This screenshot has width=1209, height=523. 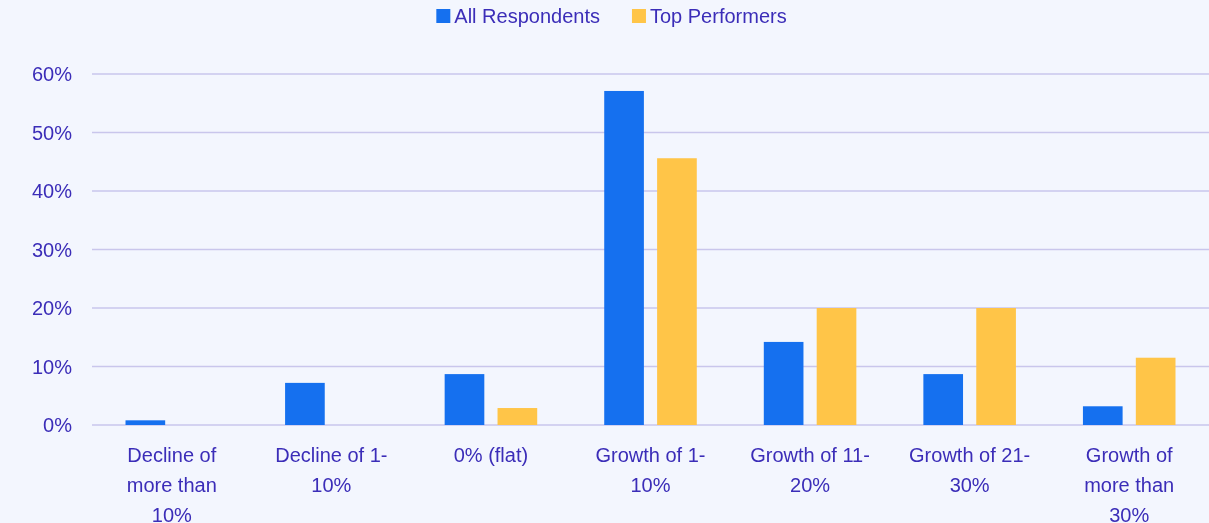 What do you see at coordinates (1129, 483) in the screenshot?
I see `x-tick-label: Growth of more than 30%` at bounding box center [1129, 483].